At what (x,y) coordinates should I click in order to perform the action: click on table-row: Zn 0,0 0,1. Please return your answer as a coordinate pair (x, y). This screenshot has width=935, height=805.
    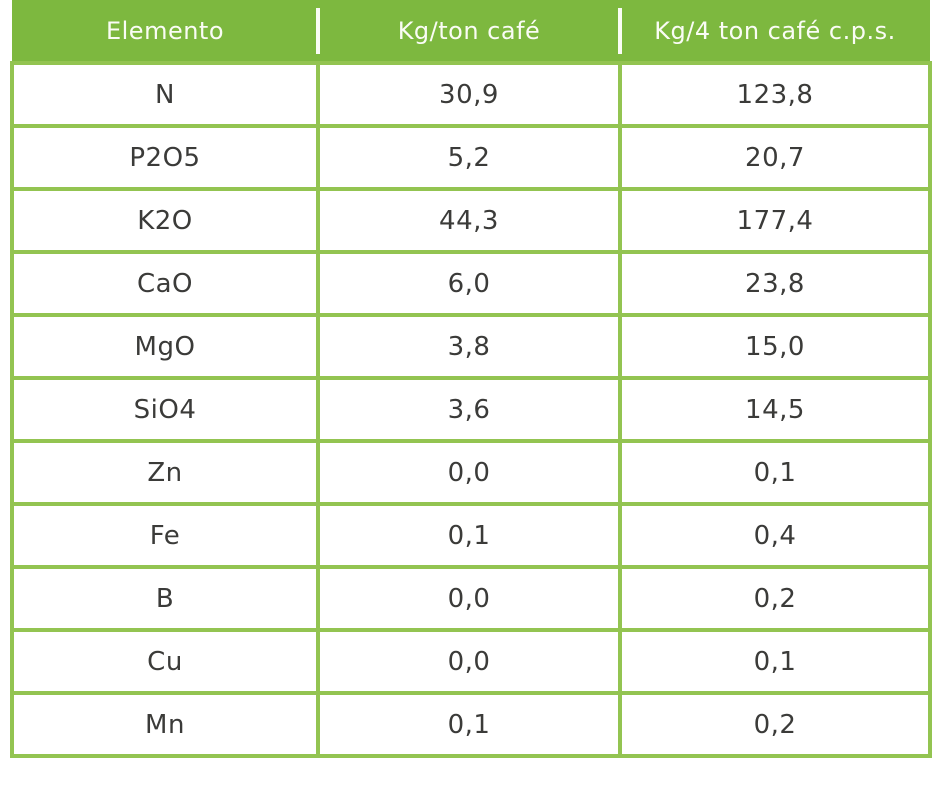
    Looking at the image, I should click on (471, 472).